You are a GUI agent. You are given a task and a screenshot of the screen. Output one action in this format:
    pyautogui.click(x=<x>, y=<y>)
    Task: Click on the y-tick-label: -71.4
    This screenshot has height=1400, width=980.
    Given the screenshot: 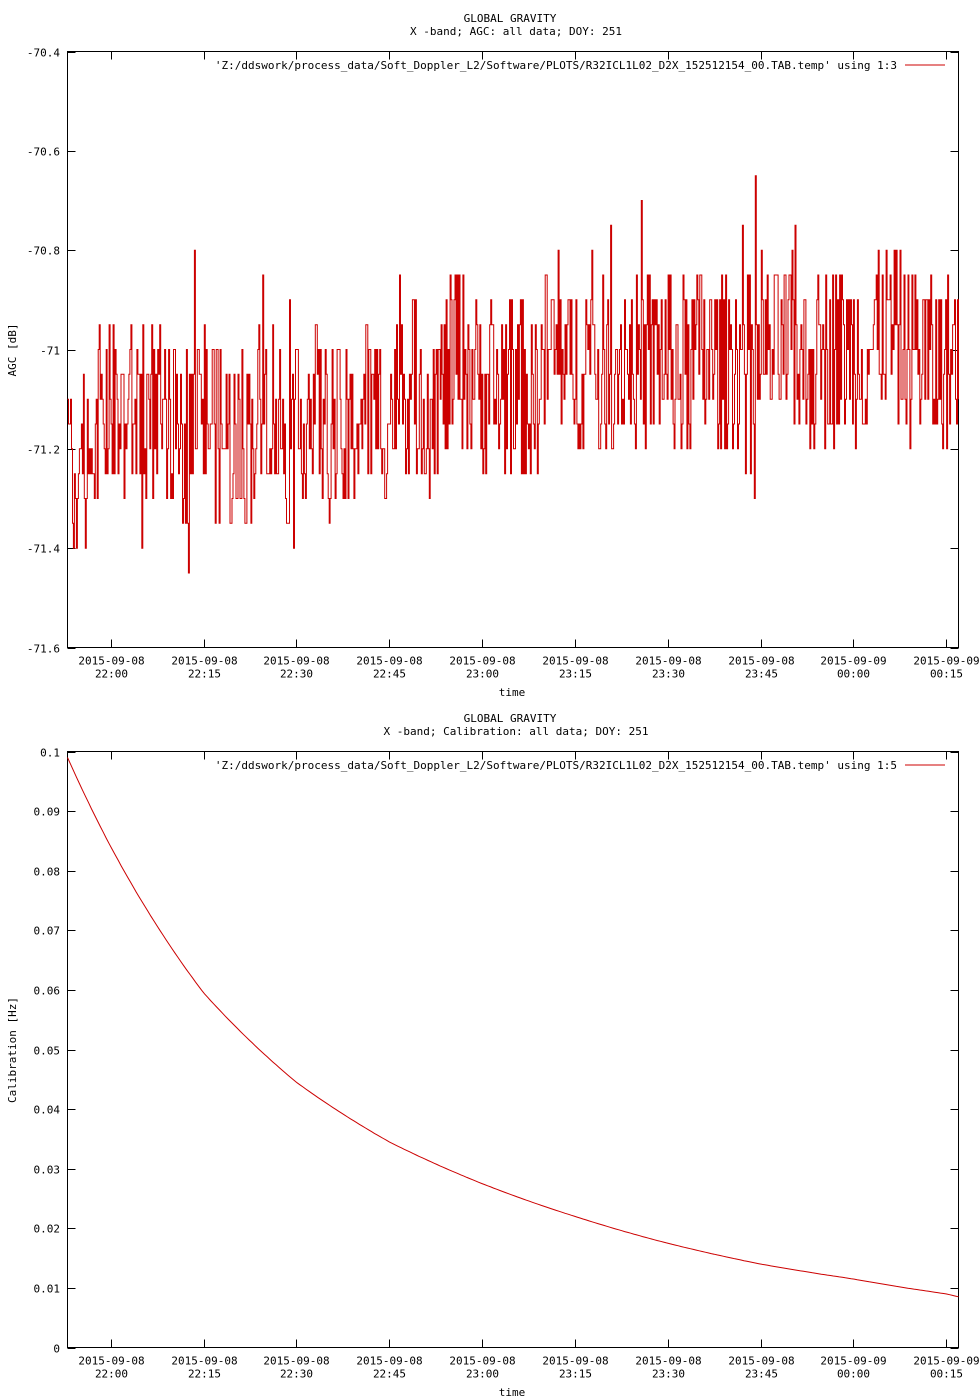 What is the action you would take?
    pyautogui.click(x=43, y=549)
    